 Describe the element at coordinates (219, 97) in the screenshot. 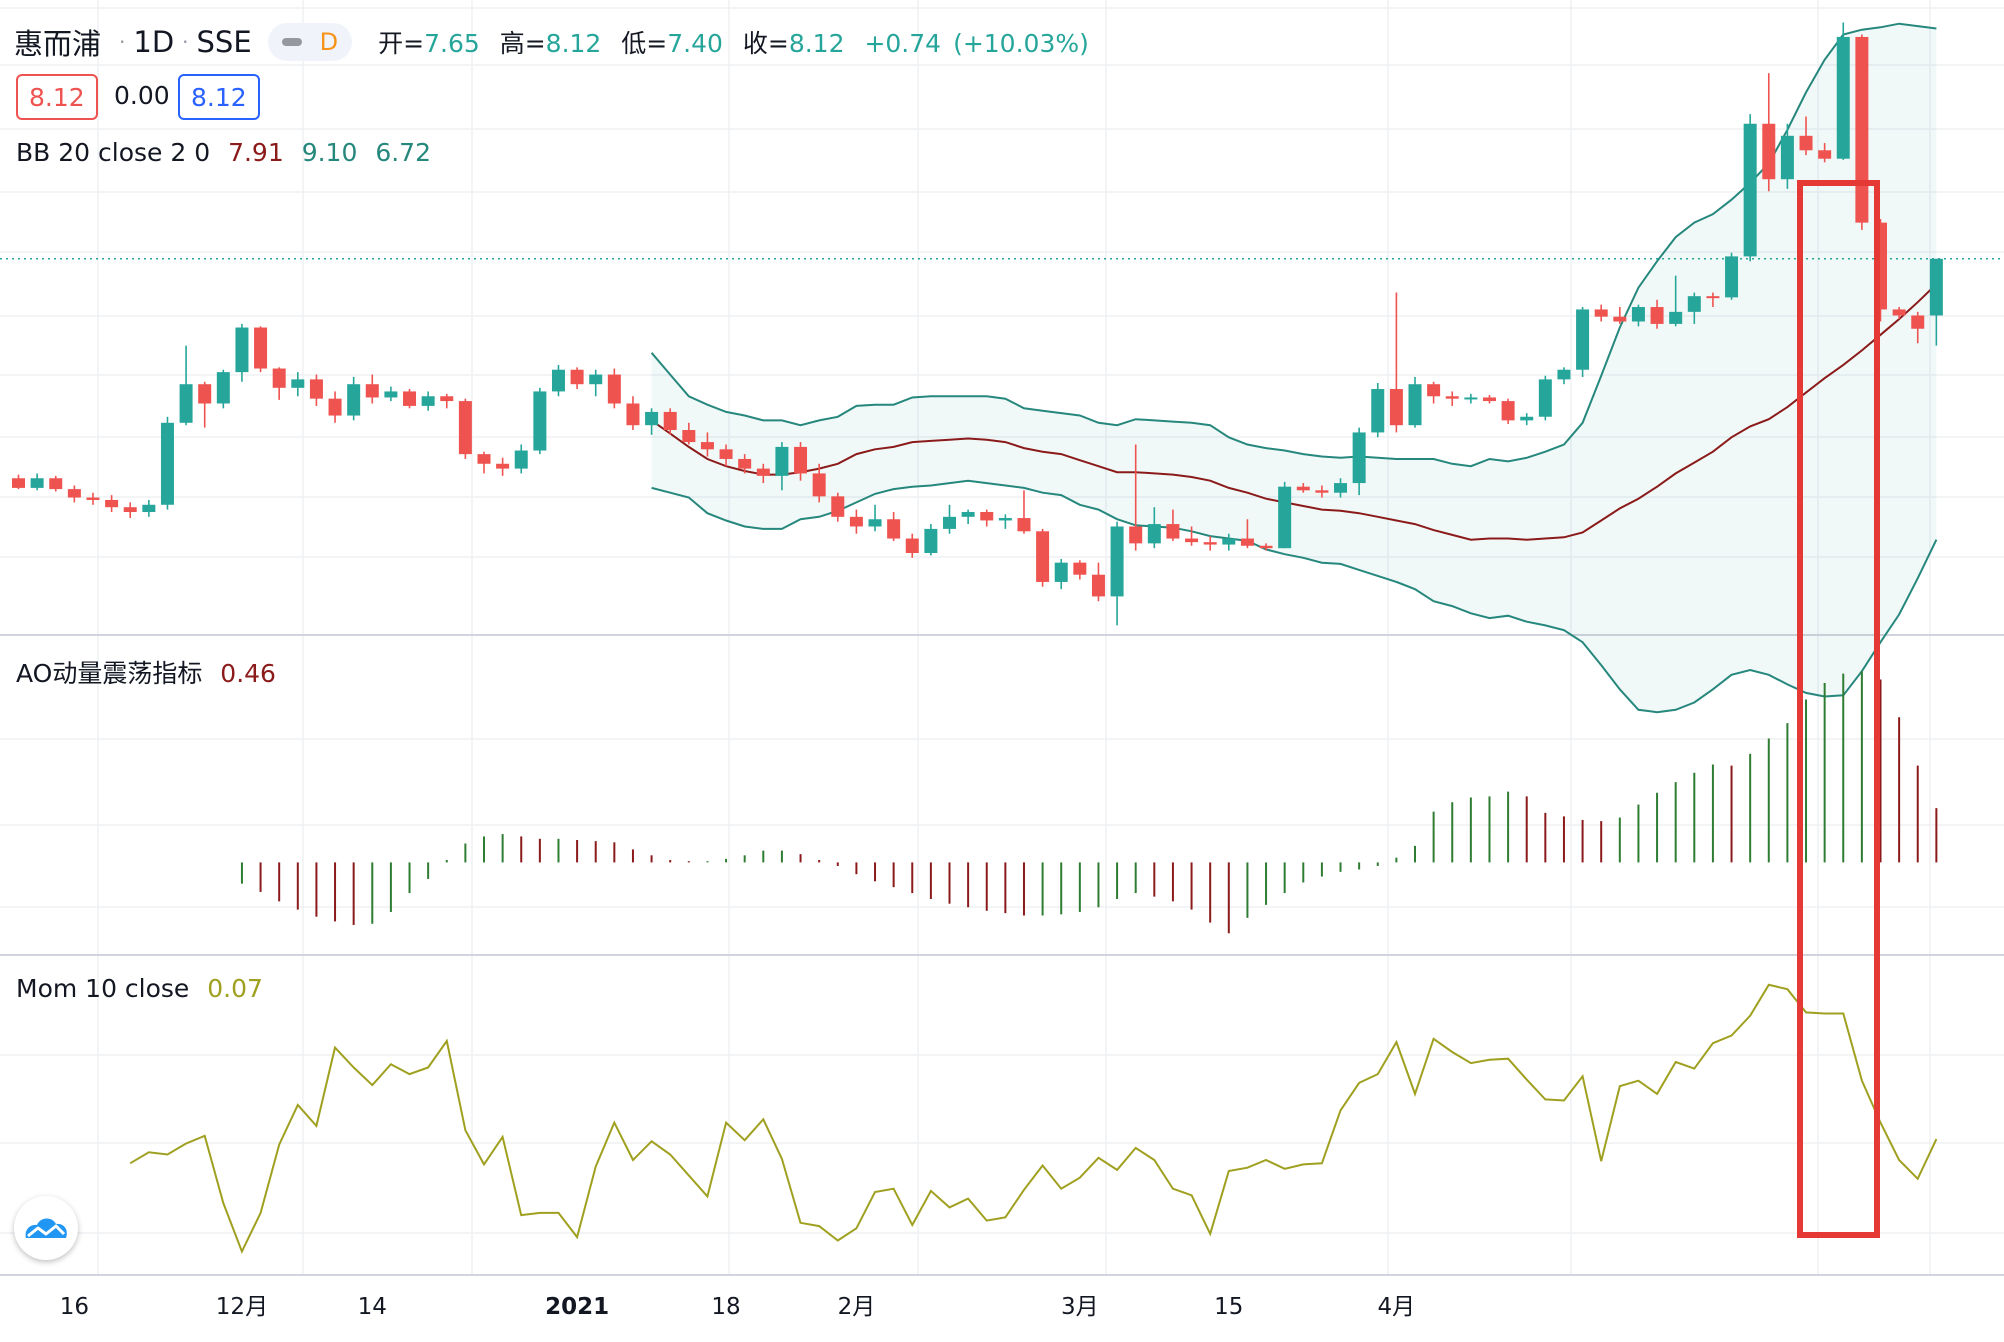

I see `buy-price-button: 8.12` at that location.